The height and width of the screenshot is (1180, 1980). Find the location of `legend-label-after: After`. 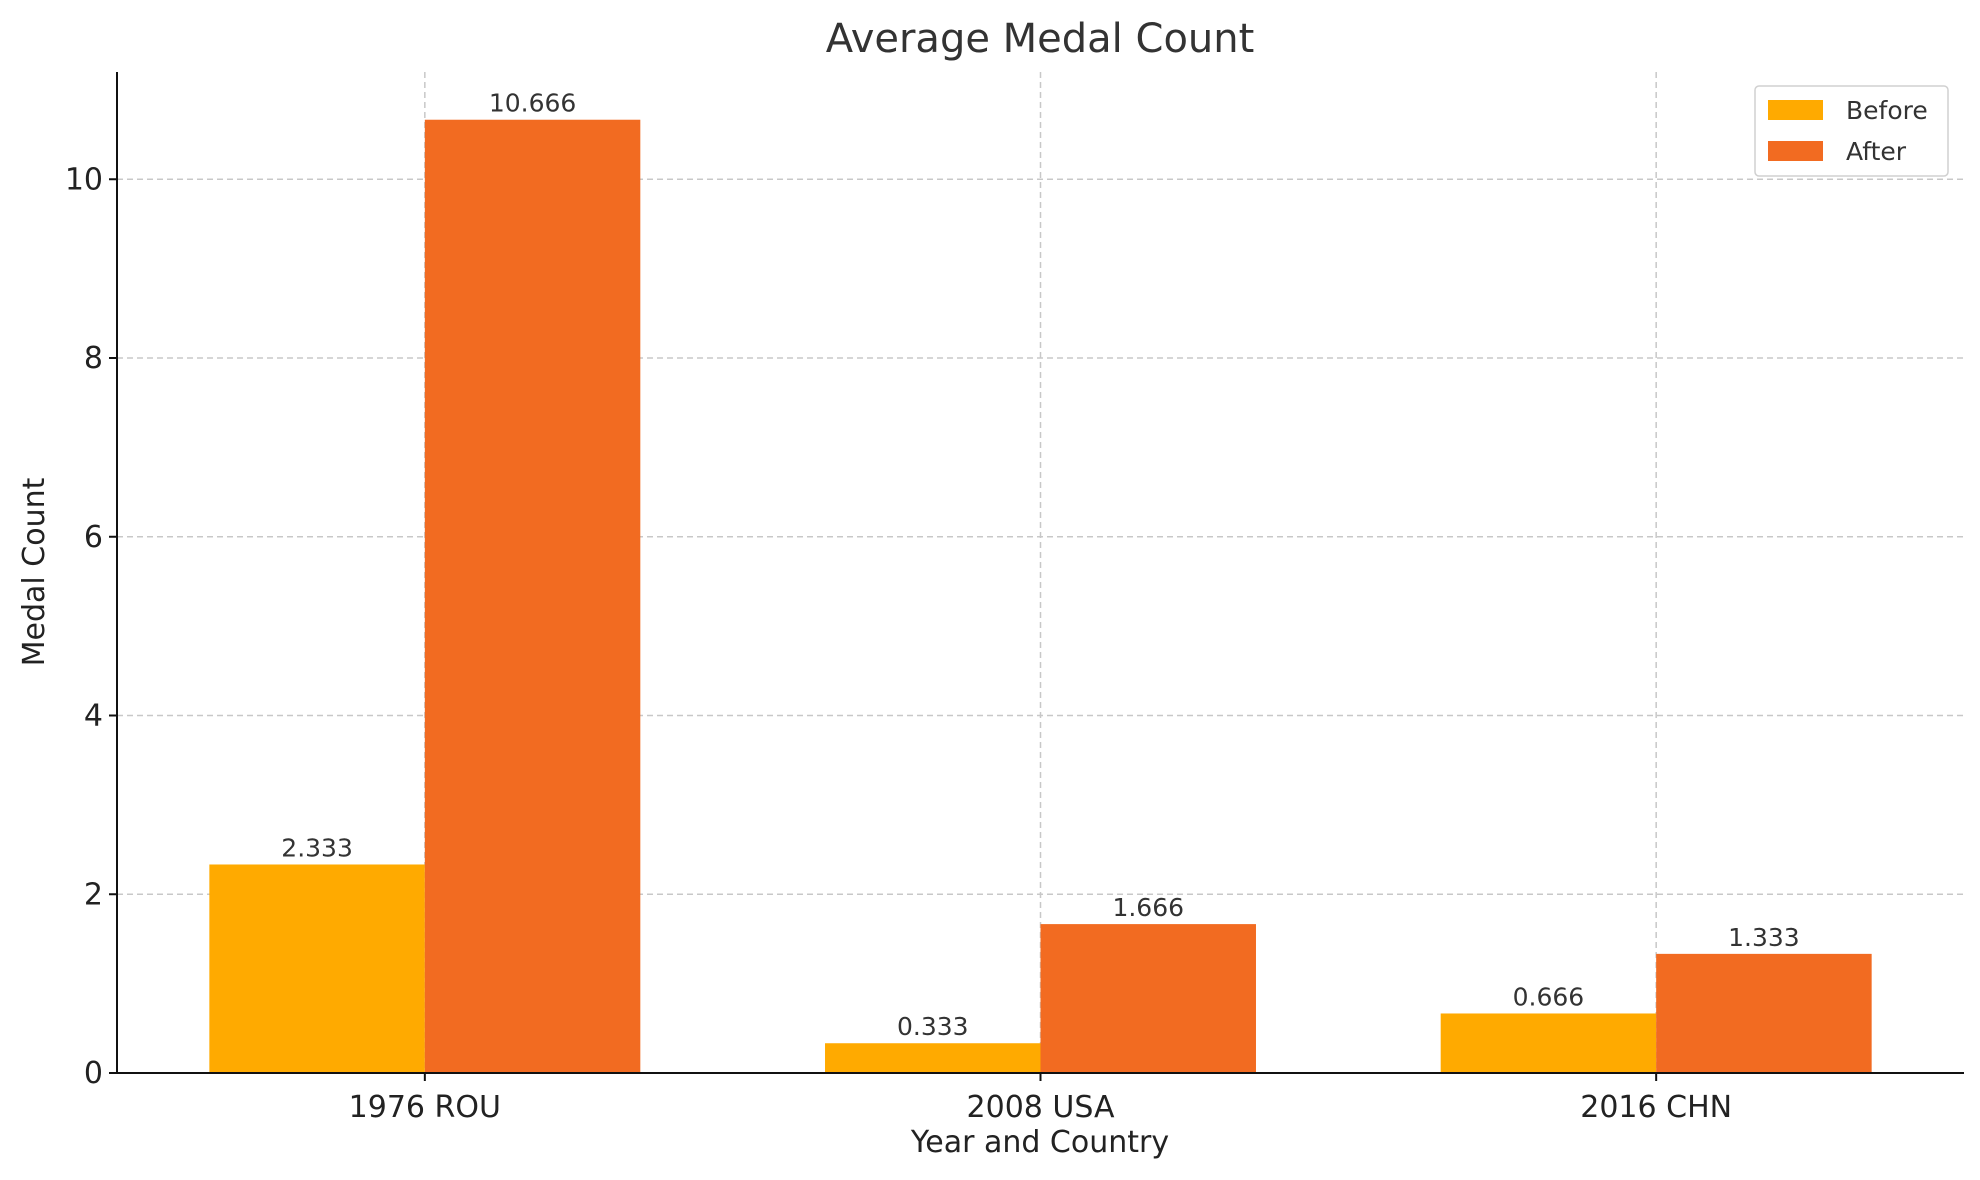

legend-label-after: After is located at coordinates (1876, 151).